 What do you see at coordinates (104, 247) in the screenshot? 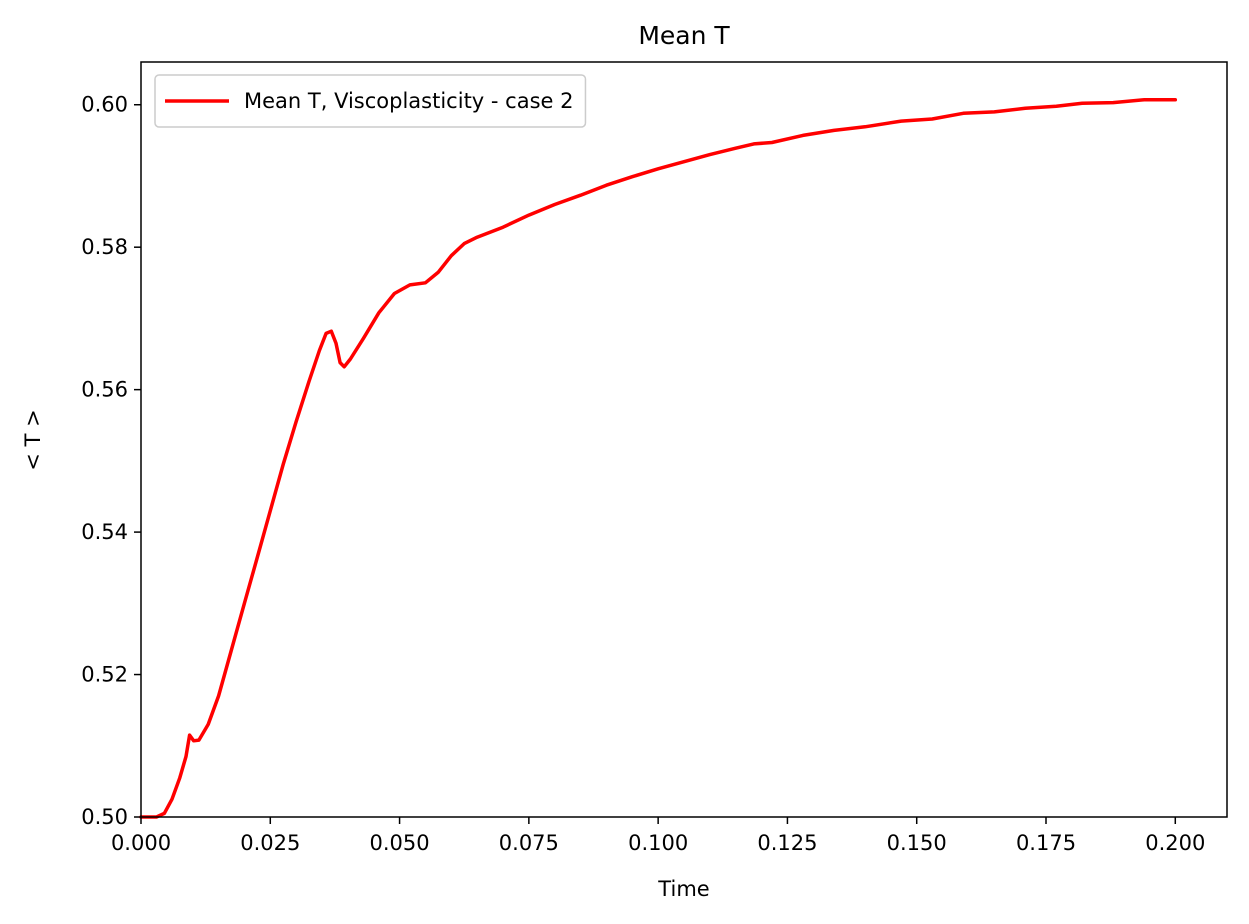
I see `y-tick-label: 0.58` at bounding box center [104, 247].